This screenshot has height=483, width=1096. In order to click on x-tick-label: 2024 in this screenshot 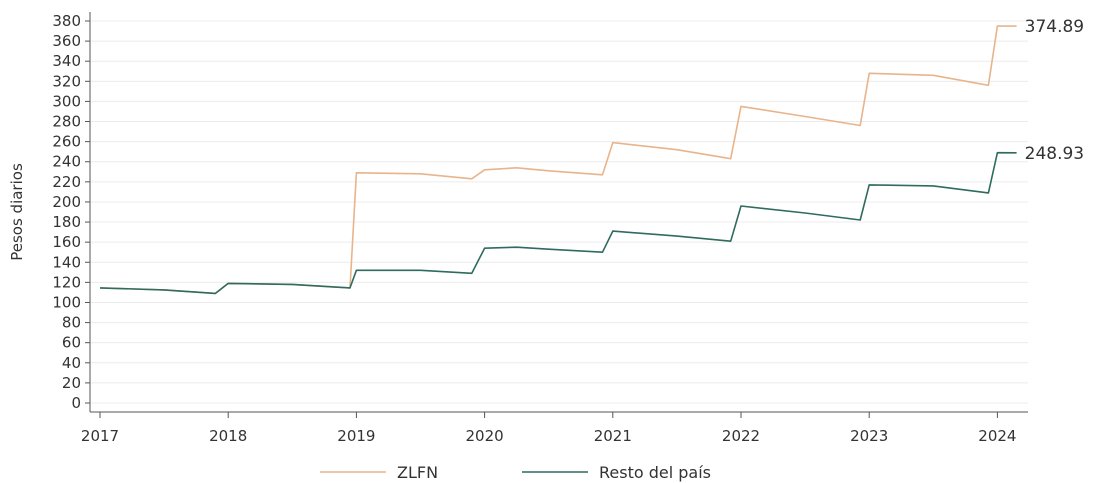, I will do `click(997, 436)`.